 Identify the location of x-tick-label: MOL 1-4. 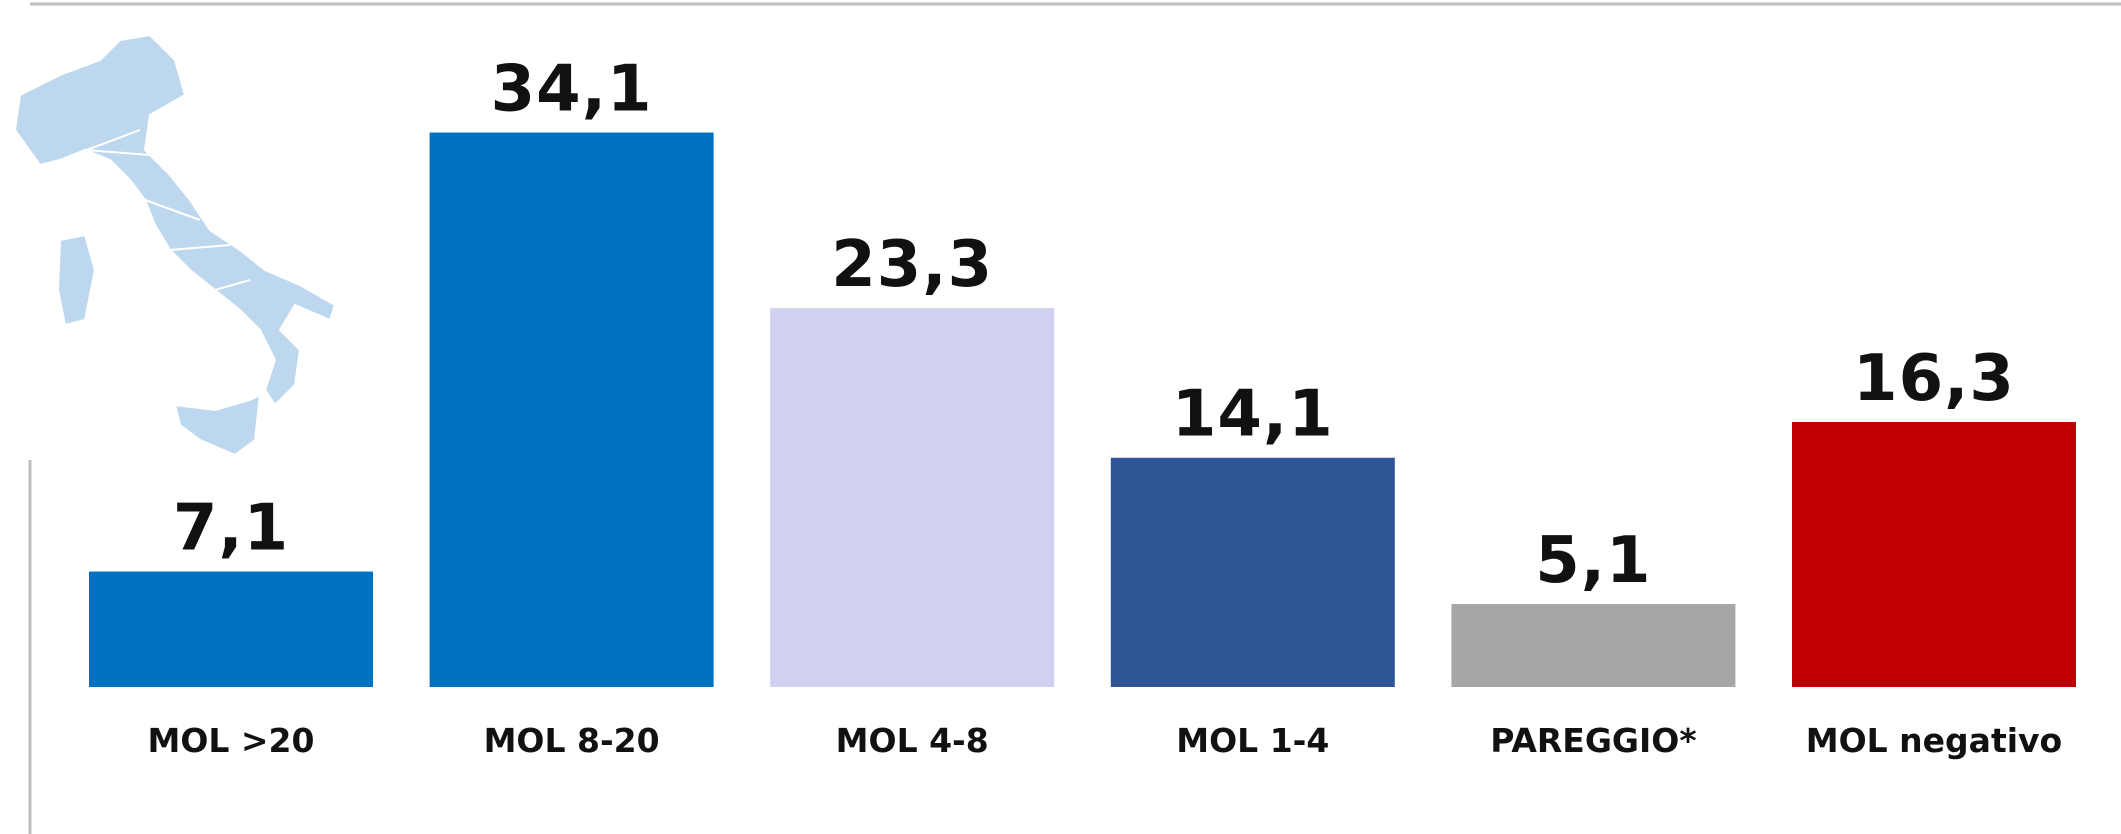
(1252, 740).